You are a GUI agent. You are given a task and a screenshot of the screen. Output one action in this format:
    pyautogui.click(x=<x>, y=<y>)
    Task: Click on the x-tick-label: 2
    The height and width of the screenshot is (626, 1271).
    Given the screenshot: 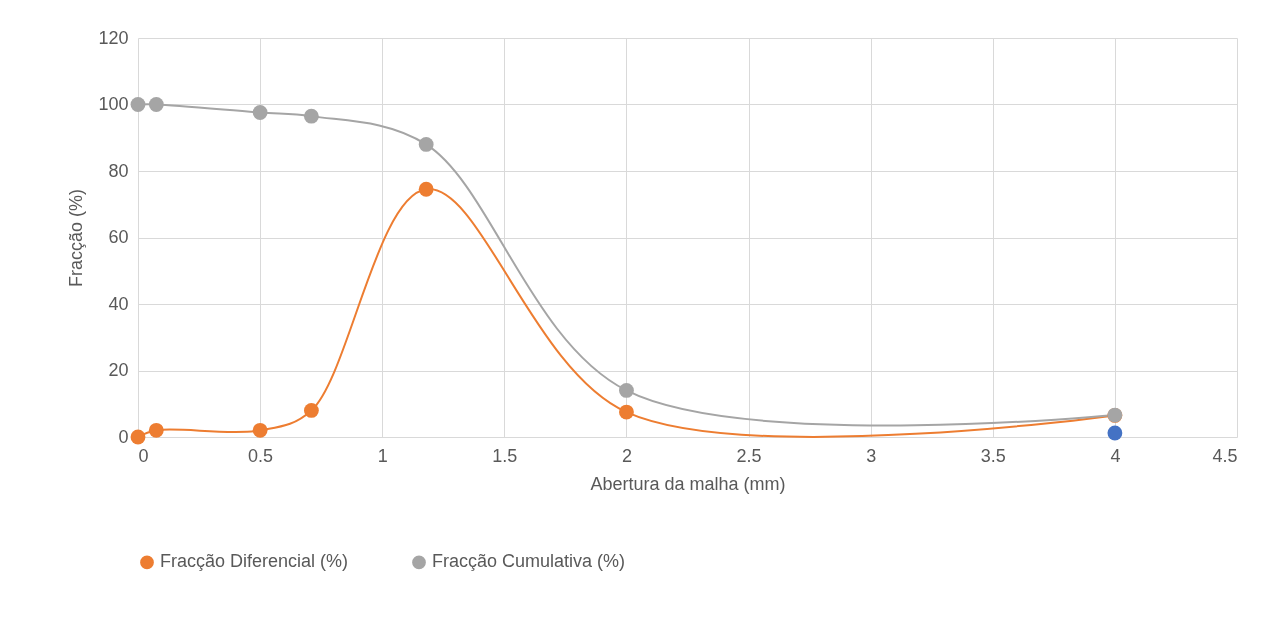 What is the action you would take?
    pyautogui.click(x=626, y=455)
    